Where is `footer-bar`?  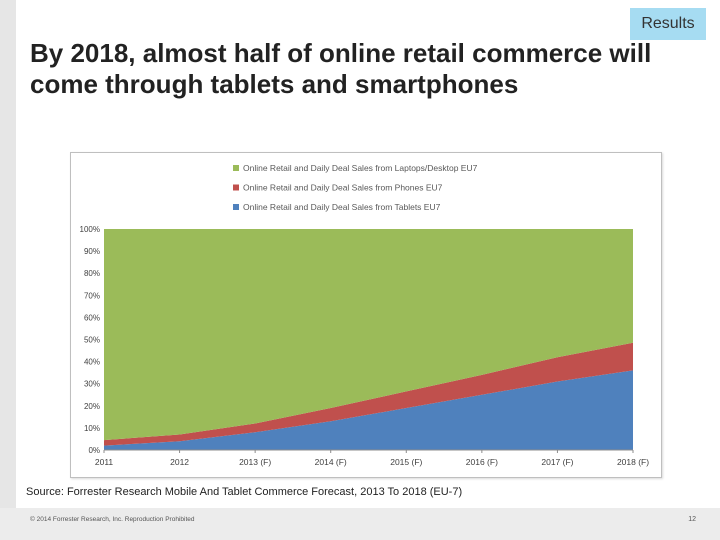
footer-bar is located at coordinates (360, 524).